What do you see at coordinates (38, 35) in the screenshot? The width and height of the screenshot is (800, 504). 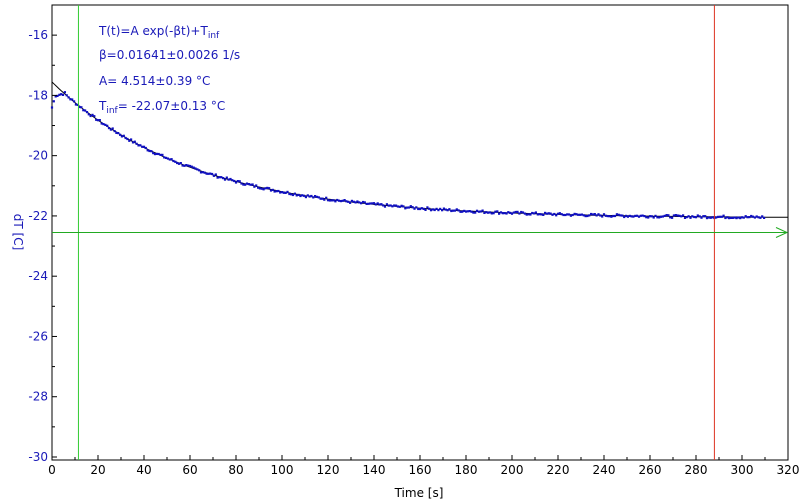 I see `y-tick-label: -16` at bounding box center [38, 35].